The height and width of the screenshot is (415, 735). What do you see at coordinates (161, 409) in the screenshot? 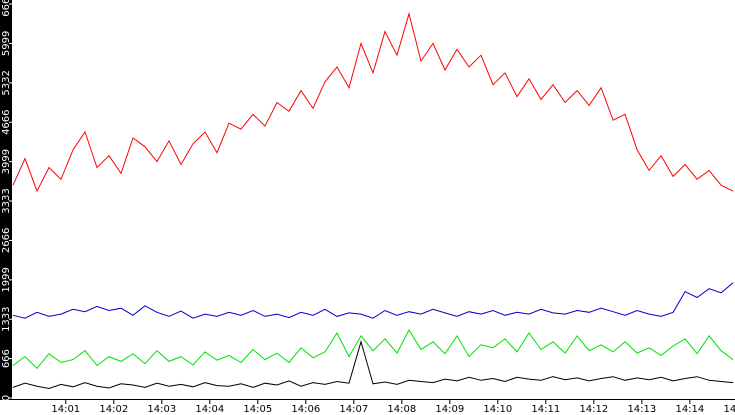
I see `x-tick-label: 14:03` at bounding box center [161, 409].